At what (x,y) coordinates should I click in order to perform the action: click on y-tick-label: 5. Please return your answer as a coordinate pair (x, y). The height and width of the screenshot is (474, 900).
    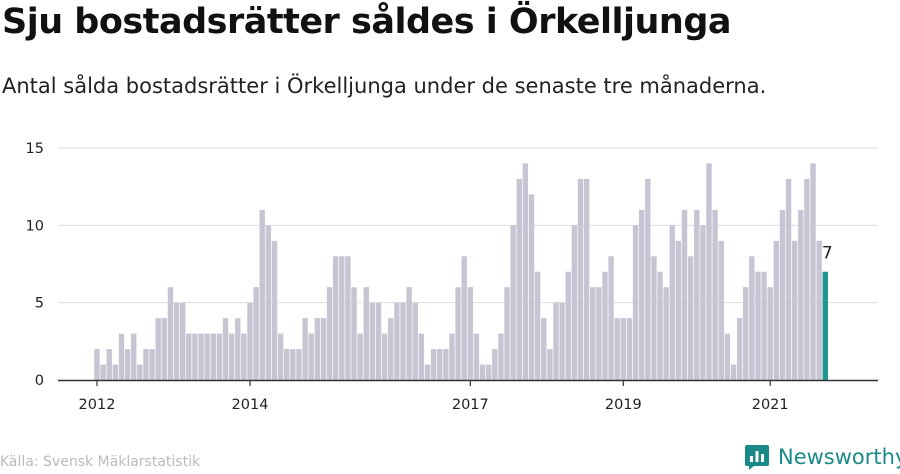
    Looking at the image, I should click on (39, 304).